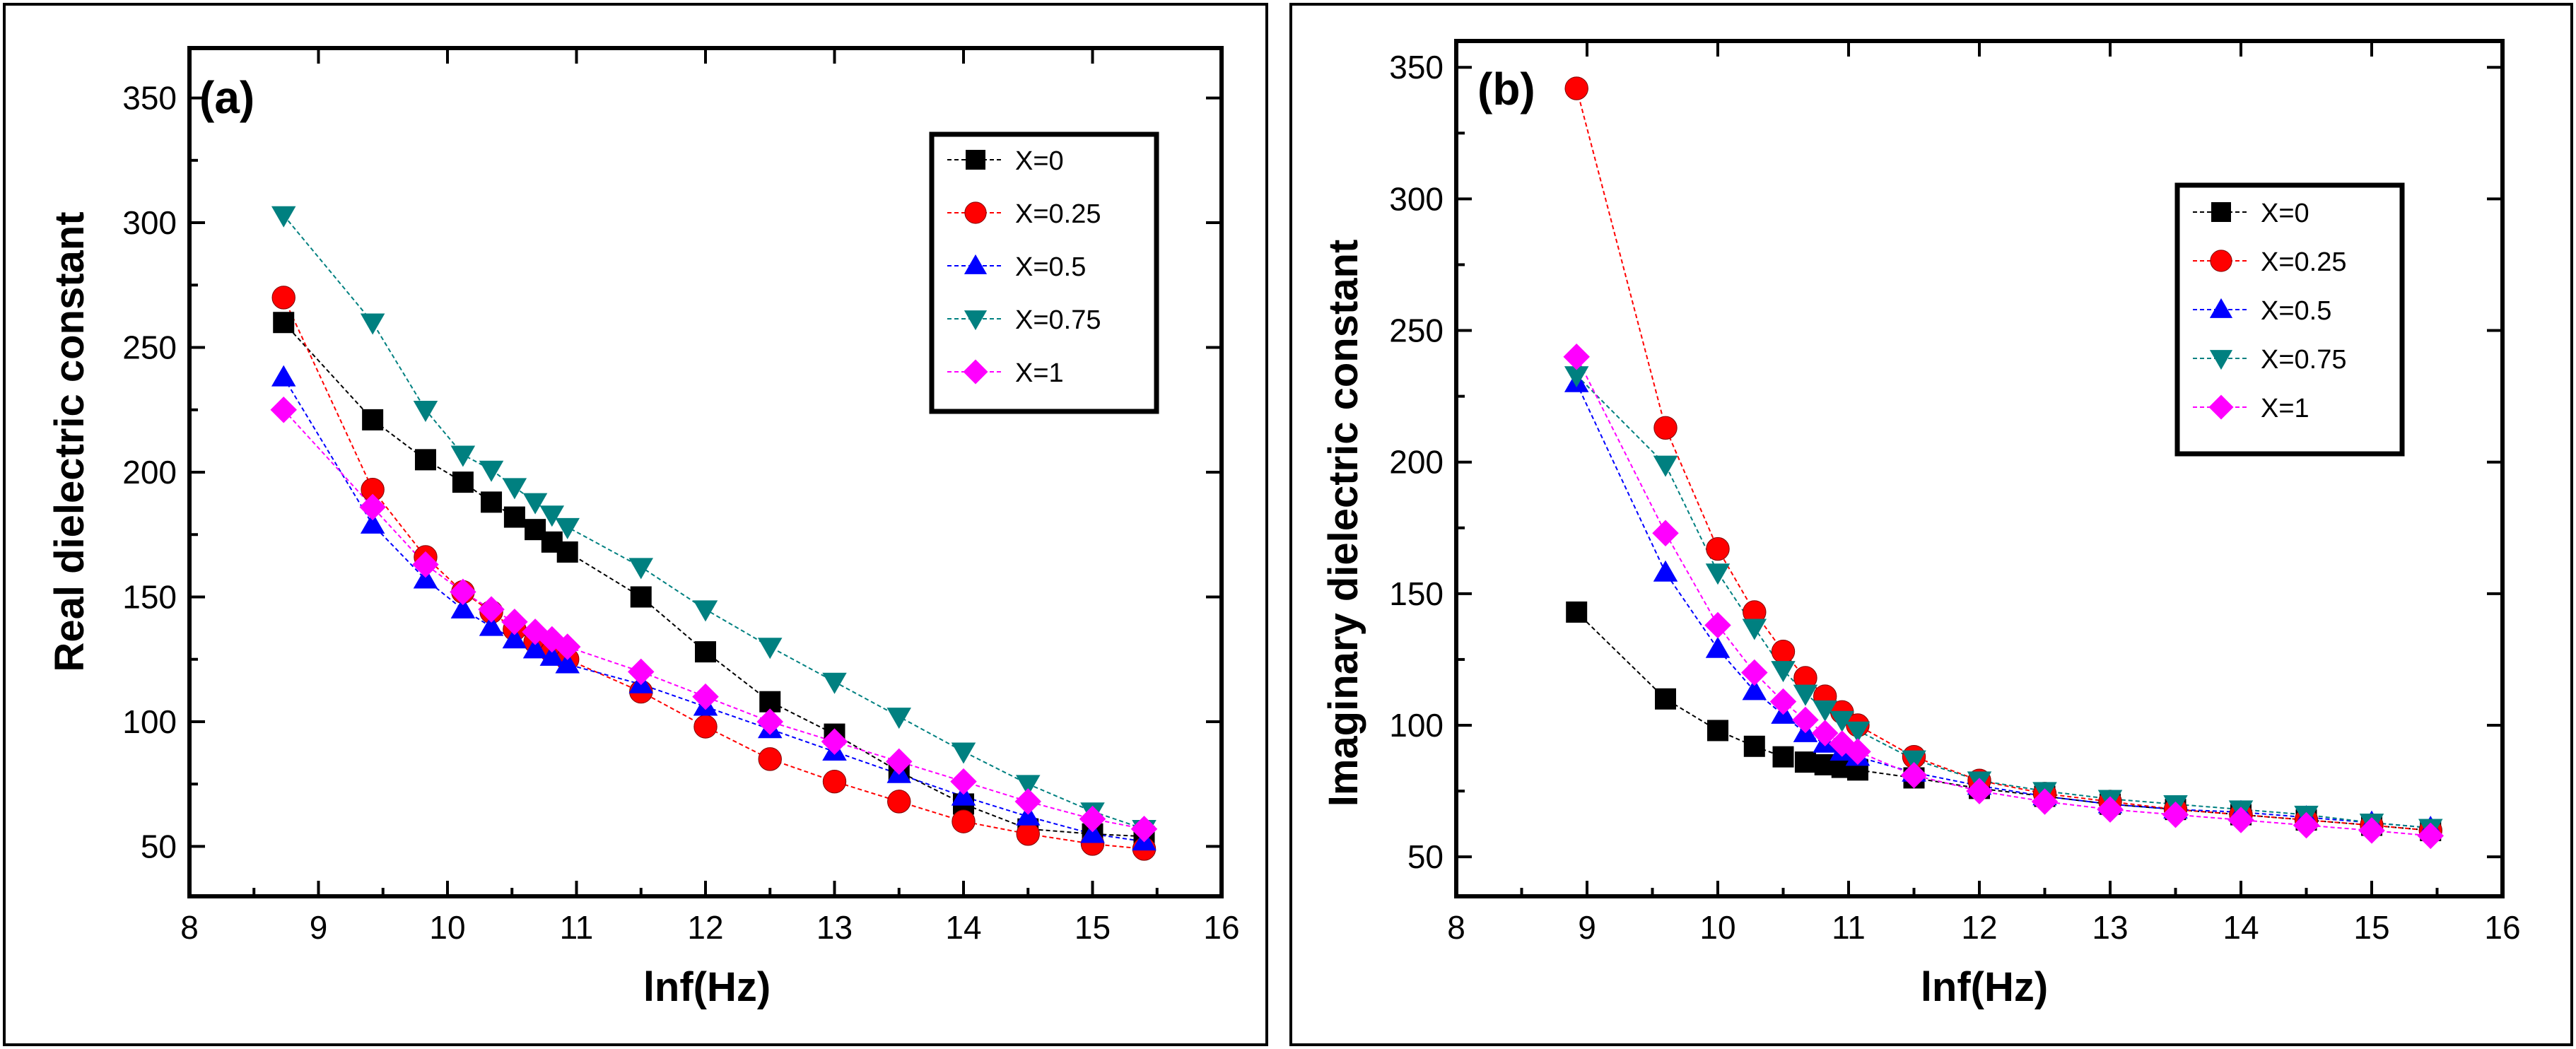 Image resolution: width=2576 pixels, height=1049 pixels. I want to click on x-tick-label: 16, so click(2502, 928).